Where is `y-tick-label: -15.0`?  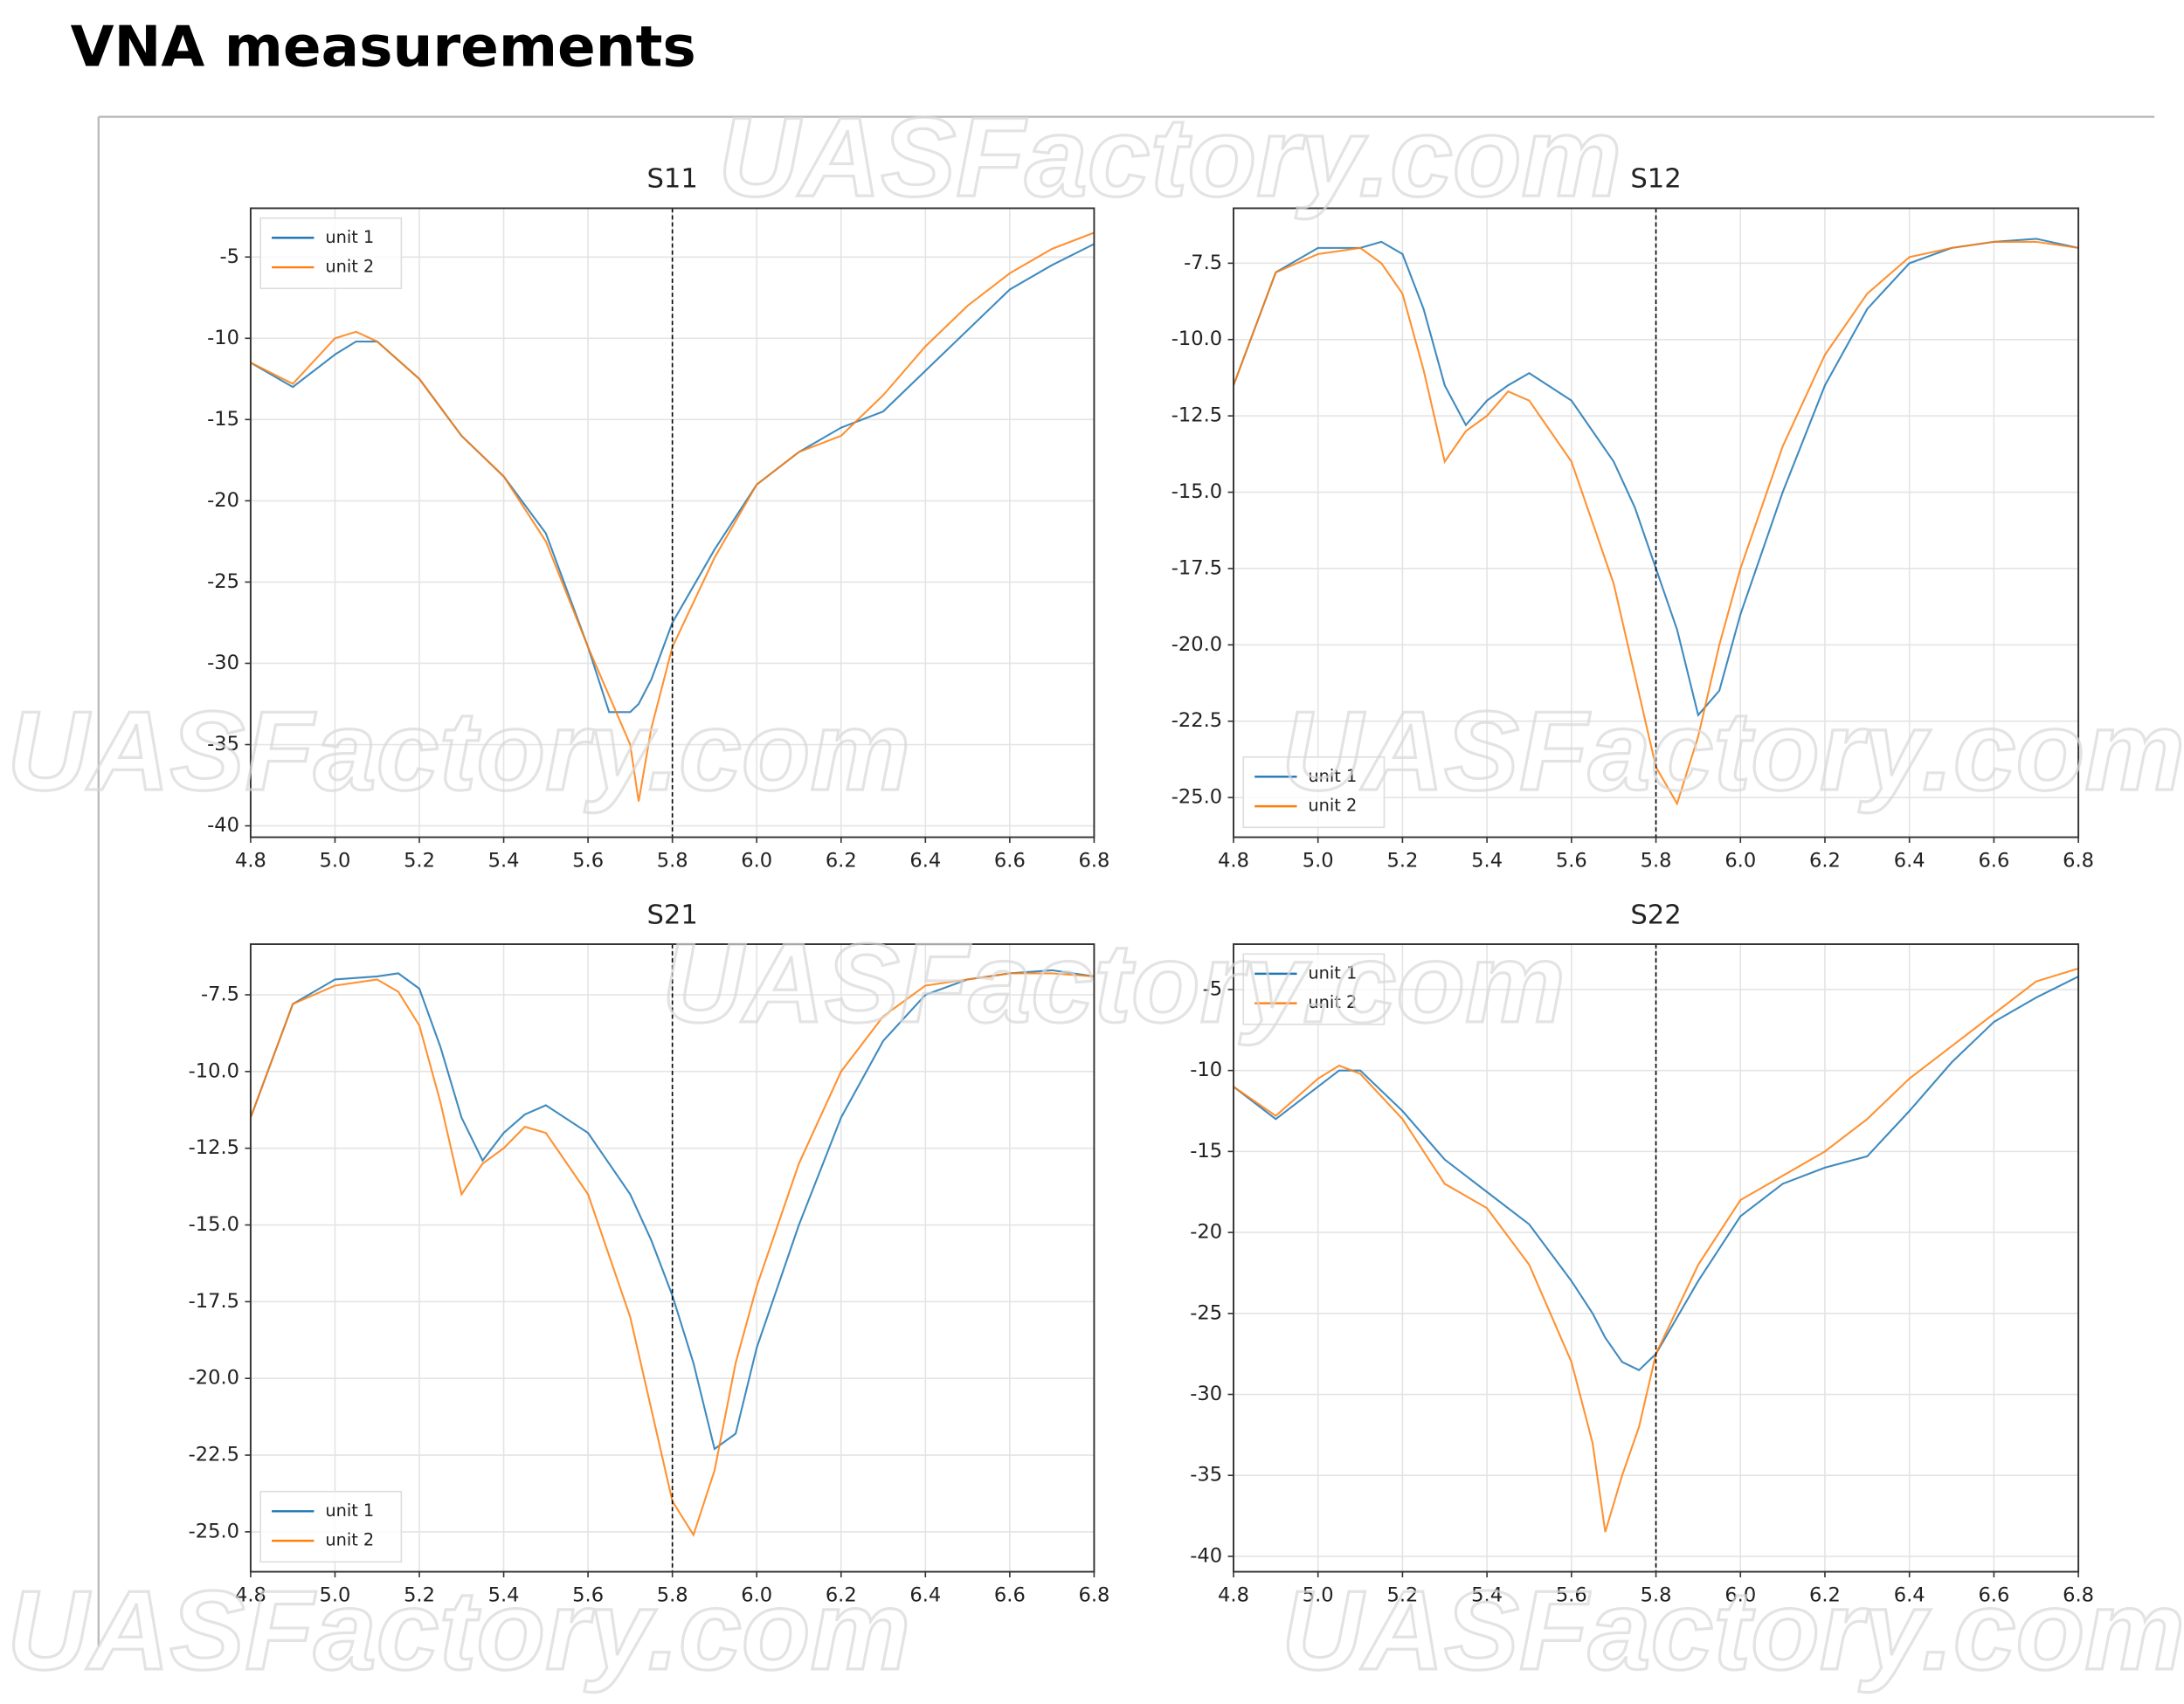 y-tick-label: -15.0 is located at coordinates (1196, 491).